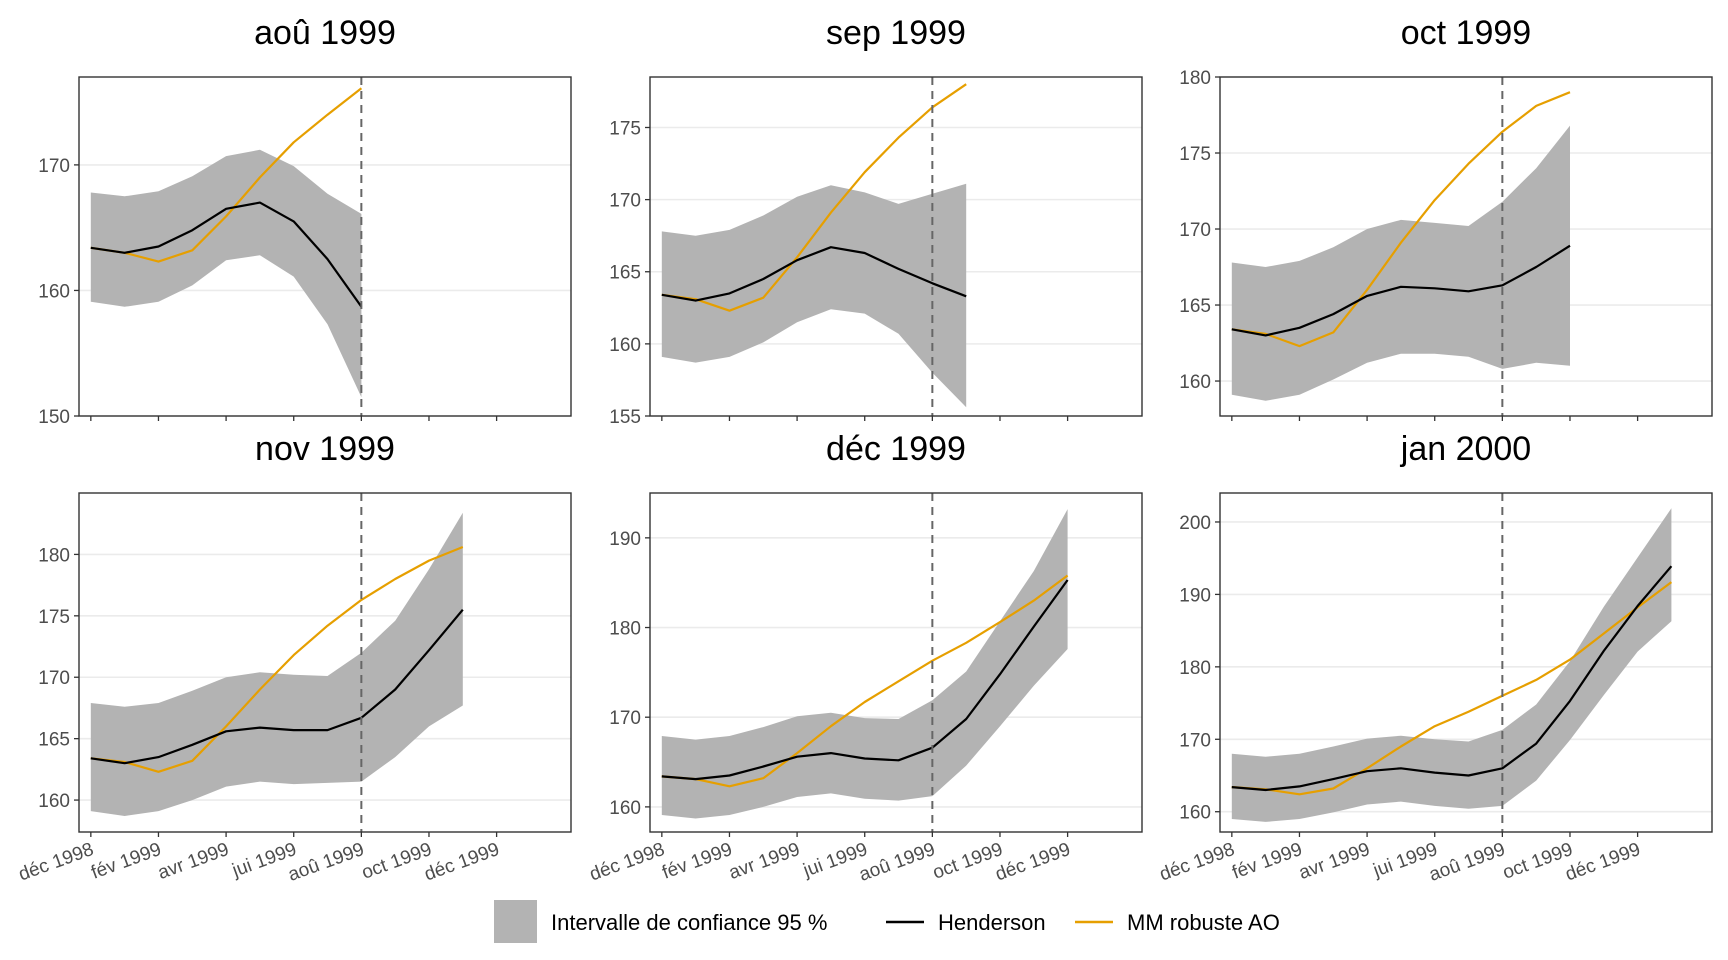  Describe the element at coordinates (689, 922) in the screenshot. I see `legend-label: Intervalle de confiance 95 %` at that location.